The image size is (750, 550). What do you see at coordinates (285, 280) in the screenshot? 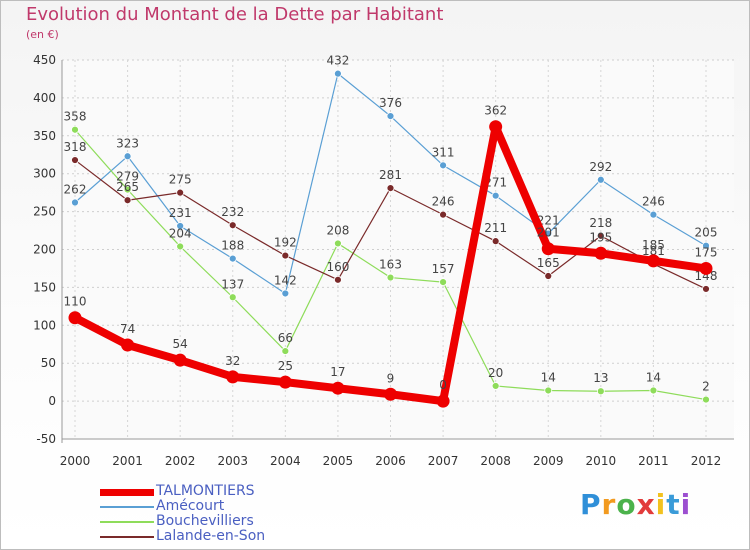
I see `data-label: 142` at bounding box center [285, 280].